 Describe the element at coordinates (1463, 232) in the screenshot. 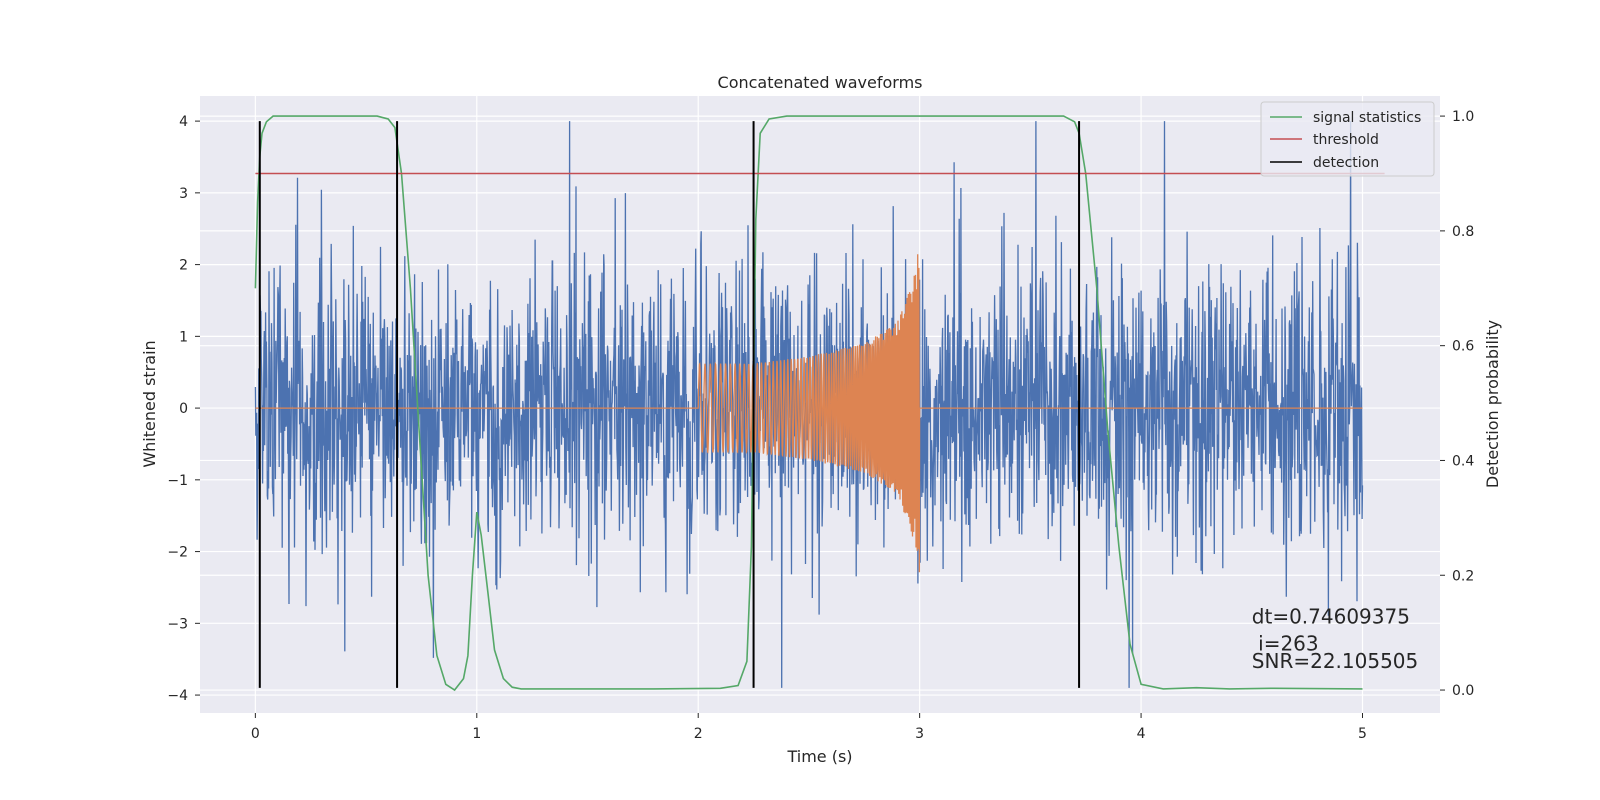

I see `right-tick-label: 0.8` at that location.